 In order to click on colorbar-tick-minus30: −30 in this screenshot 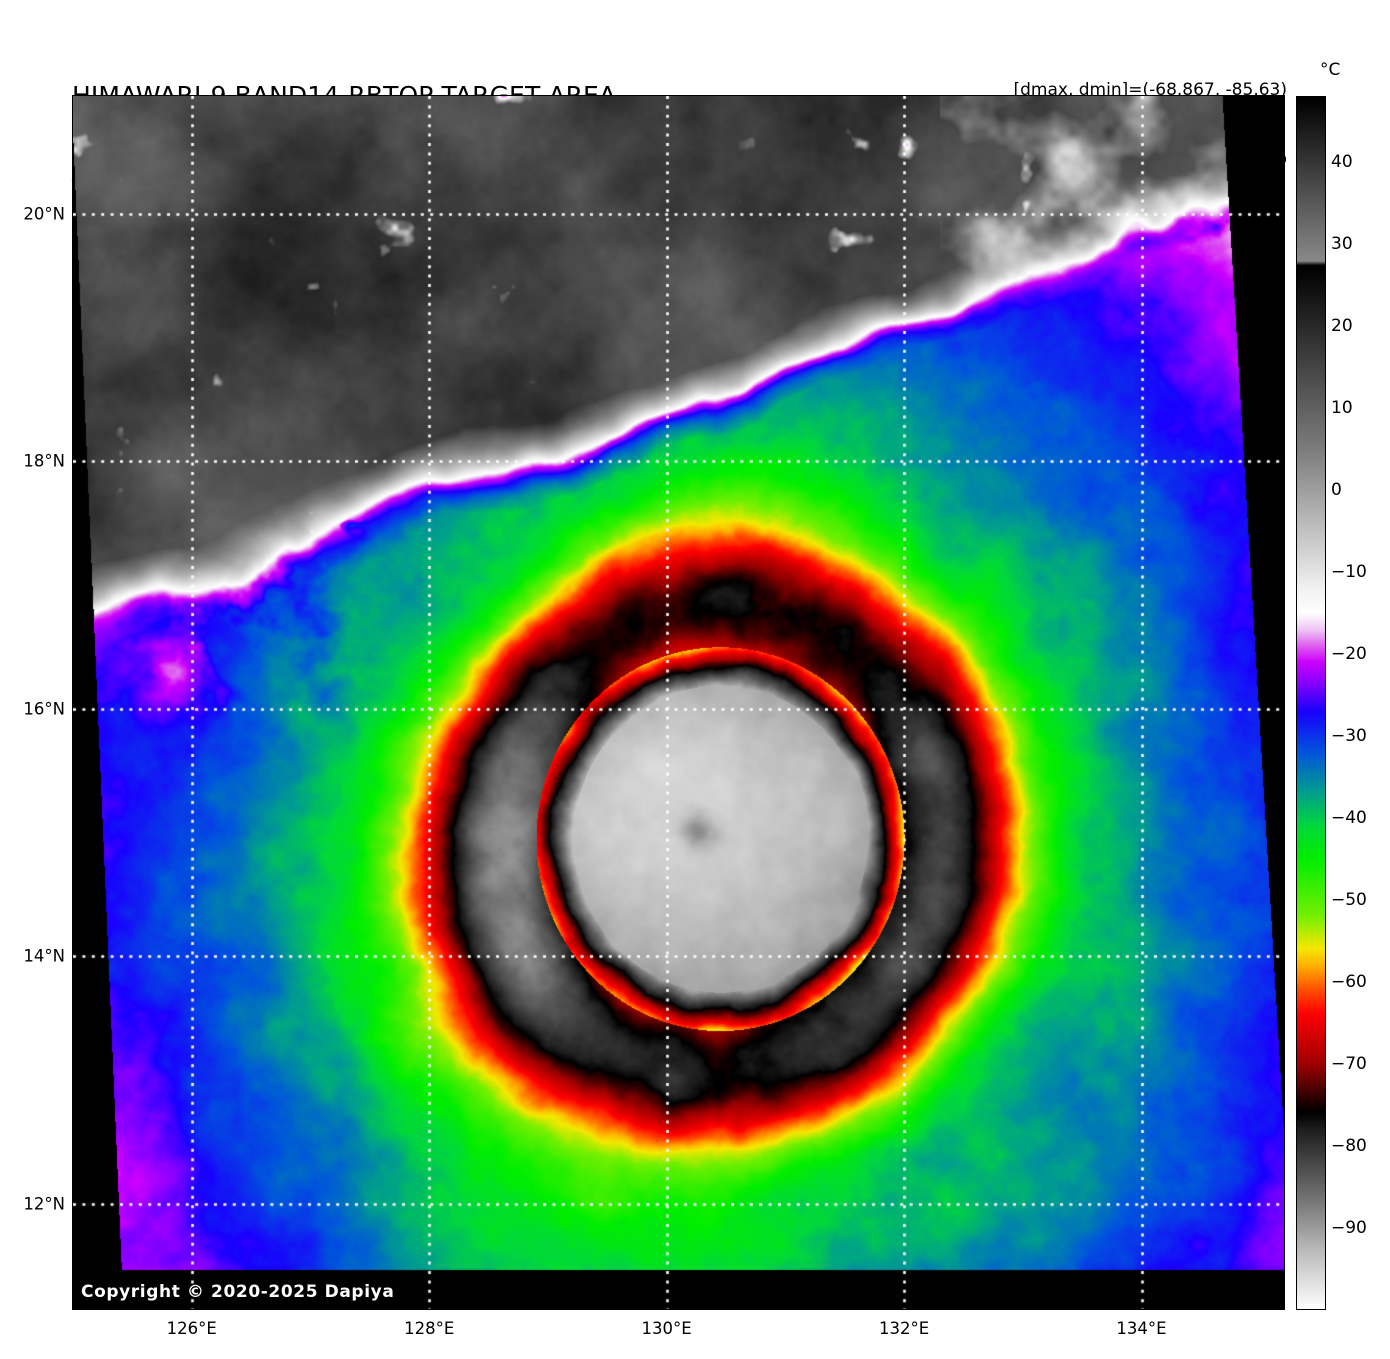, I will do `click(1349, 735)`.